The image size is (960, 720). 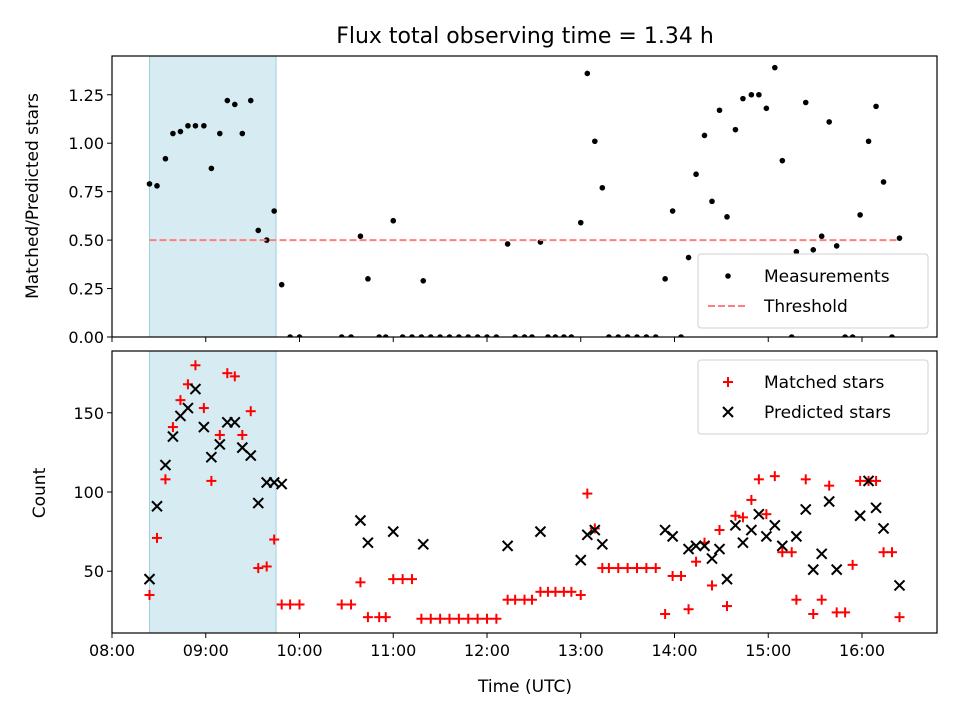 What do you see at coordinates (33, 196) in the screenshot?
I see `top-y-axis-label: Matched/Predicted stars` at bounding box center [33, 196].